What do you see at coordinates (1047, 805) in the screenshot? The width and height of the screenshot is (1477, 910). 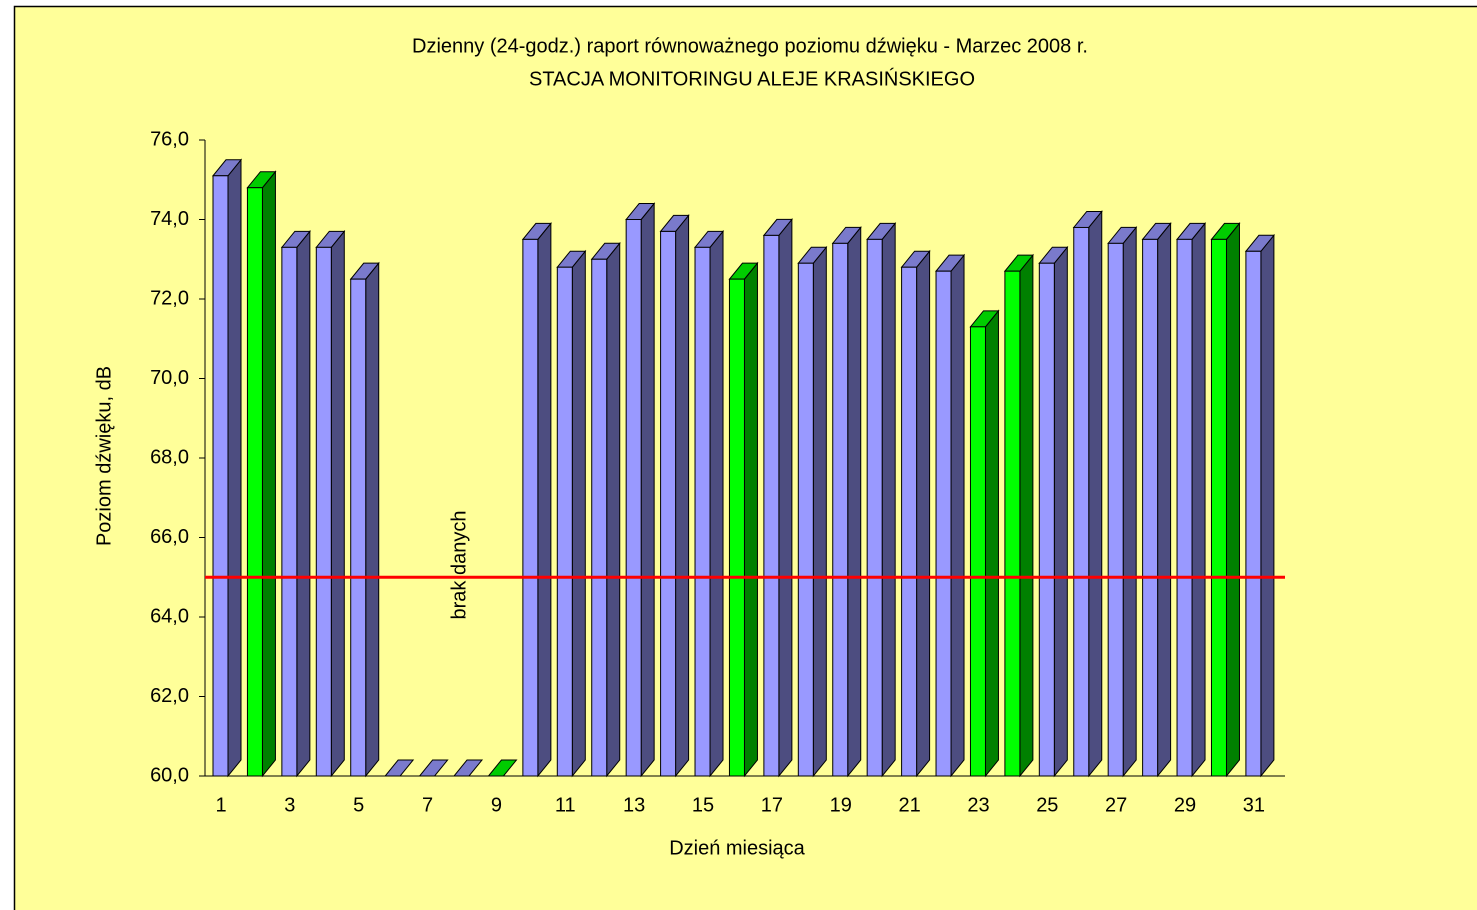 I see `x-tick-label: 25` at bounding box center [1047, 805].